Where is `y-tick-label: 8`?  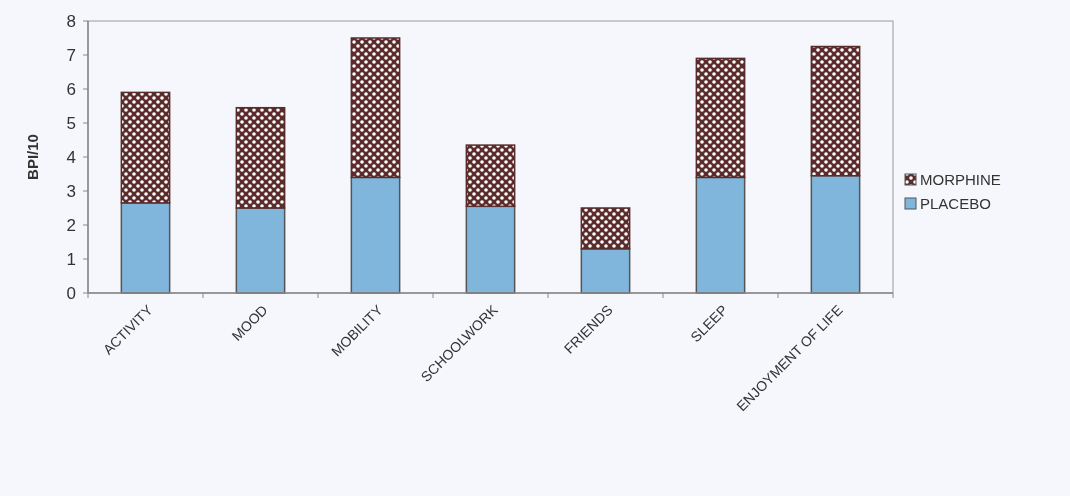
y-tick-label: 8 is located at coordinates (71, 21).